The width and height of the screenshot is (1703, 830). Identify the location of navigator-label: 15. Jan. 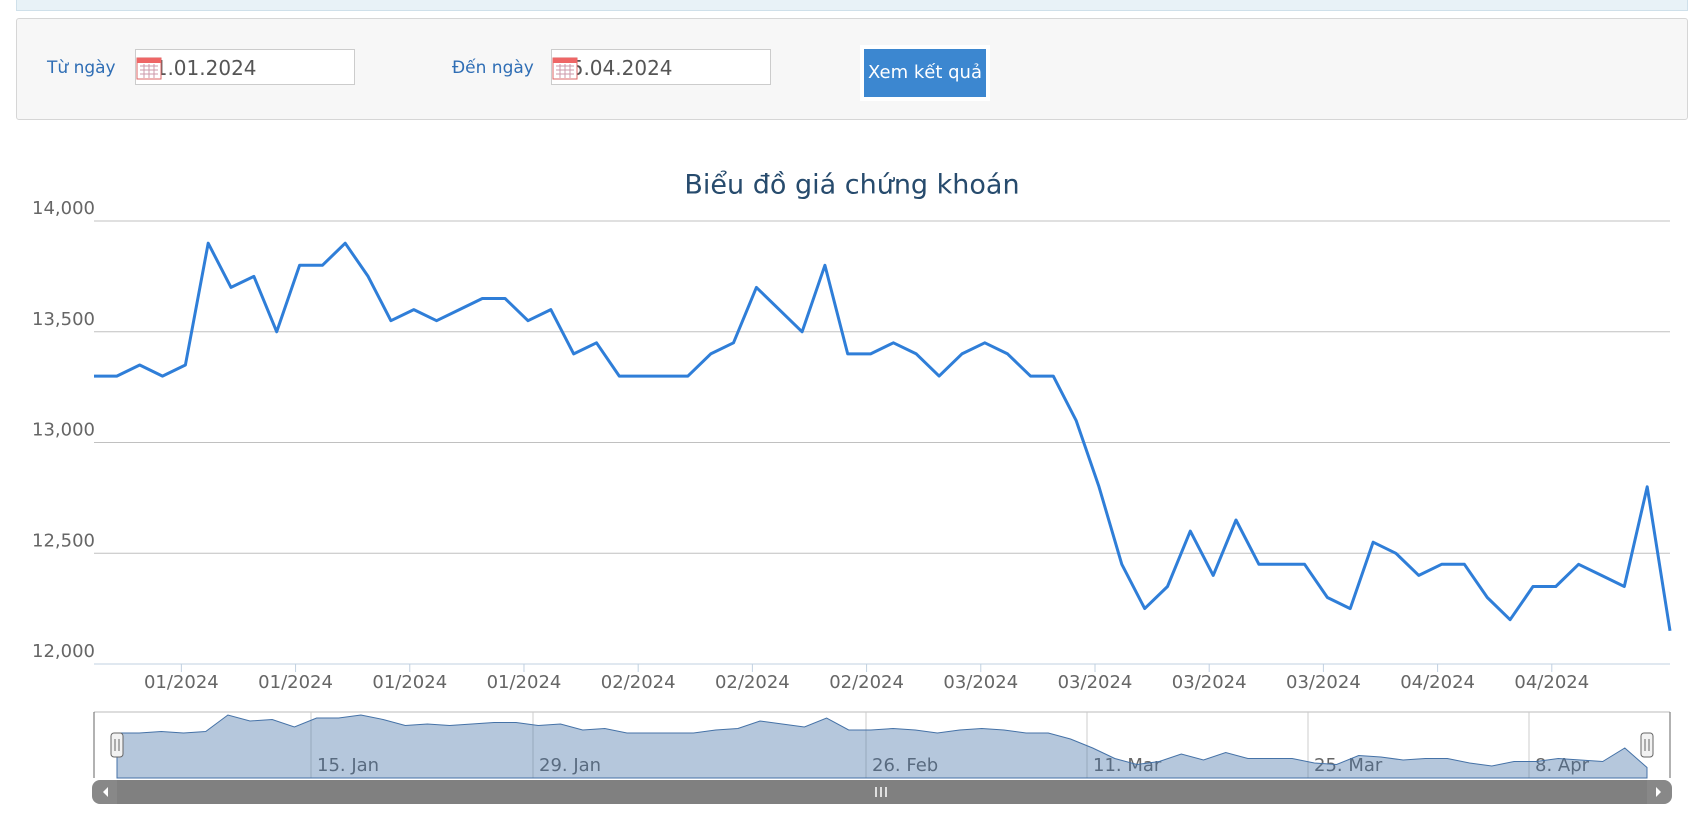
(348, 765).